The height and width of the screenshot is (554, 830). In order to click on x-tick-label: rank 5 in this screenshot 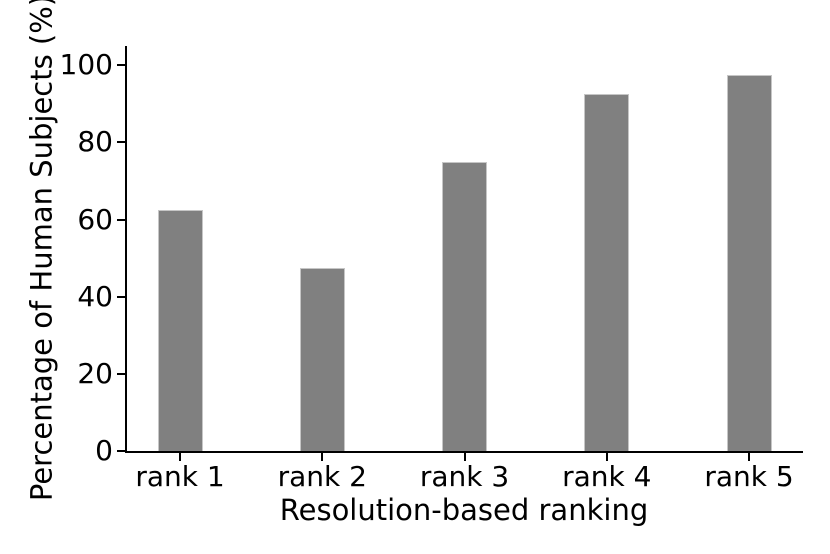, I will do `click(749, 476)`.